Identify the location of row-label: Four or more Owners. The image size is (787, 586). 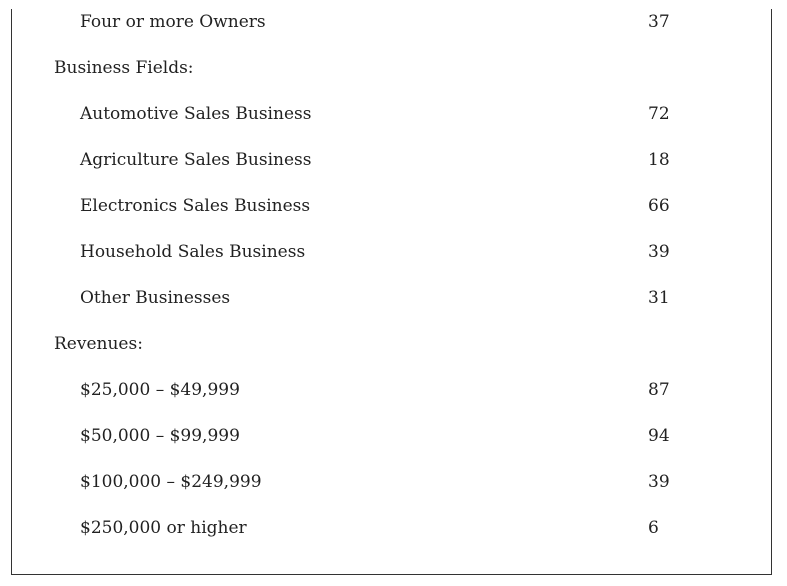
(173, 22).